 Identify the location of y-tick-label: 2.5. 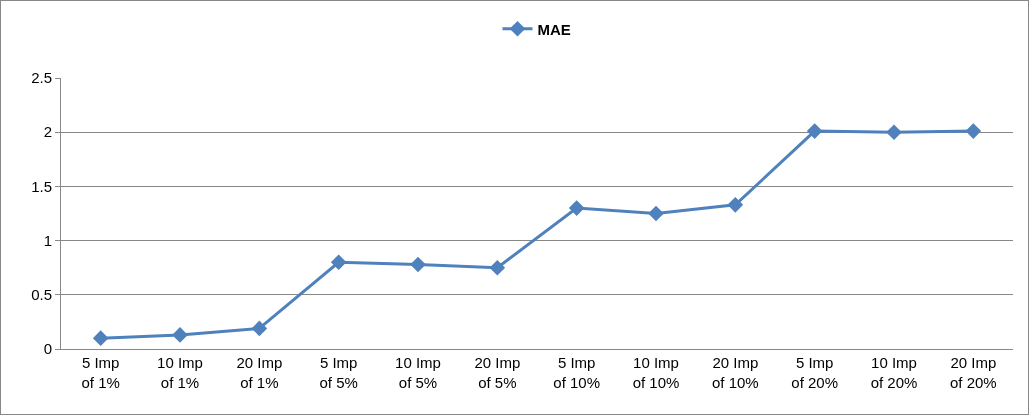
(41, 78).